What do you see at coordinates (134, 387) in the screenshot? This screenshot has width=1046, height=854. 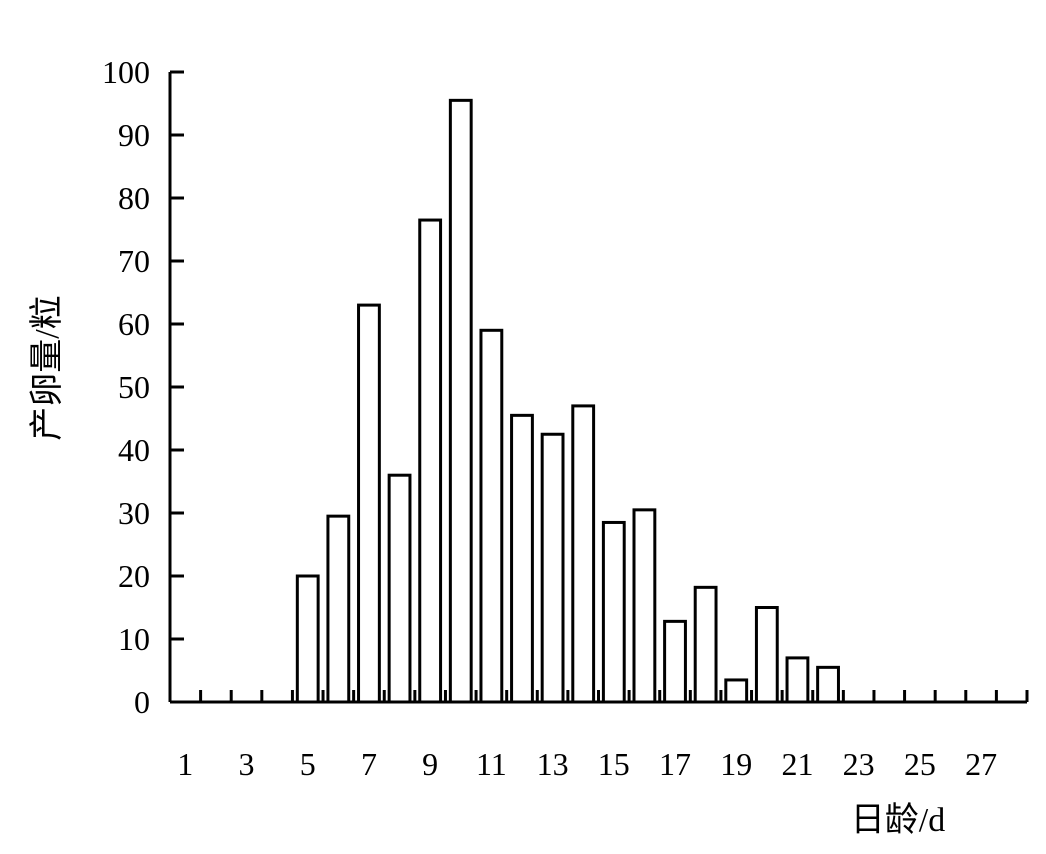 I see `y-tick-label: 50` at bounding box center [134, 387].